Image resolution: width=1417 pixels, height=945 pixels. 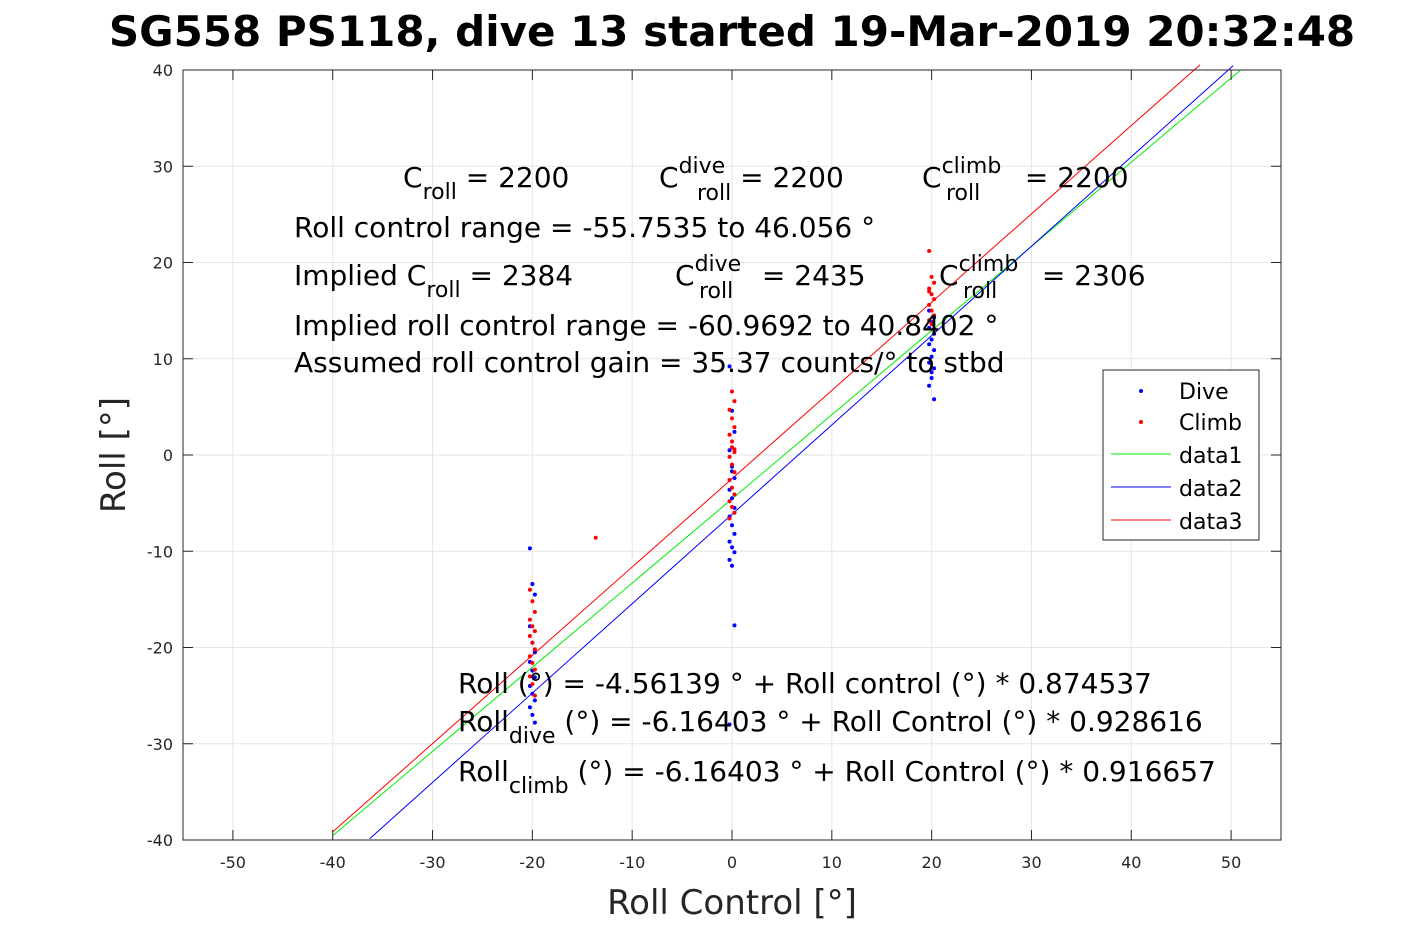 I want to click on x-tick-label: 0, so click(x=732, y=862).